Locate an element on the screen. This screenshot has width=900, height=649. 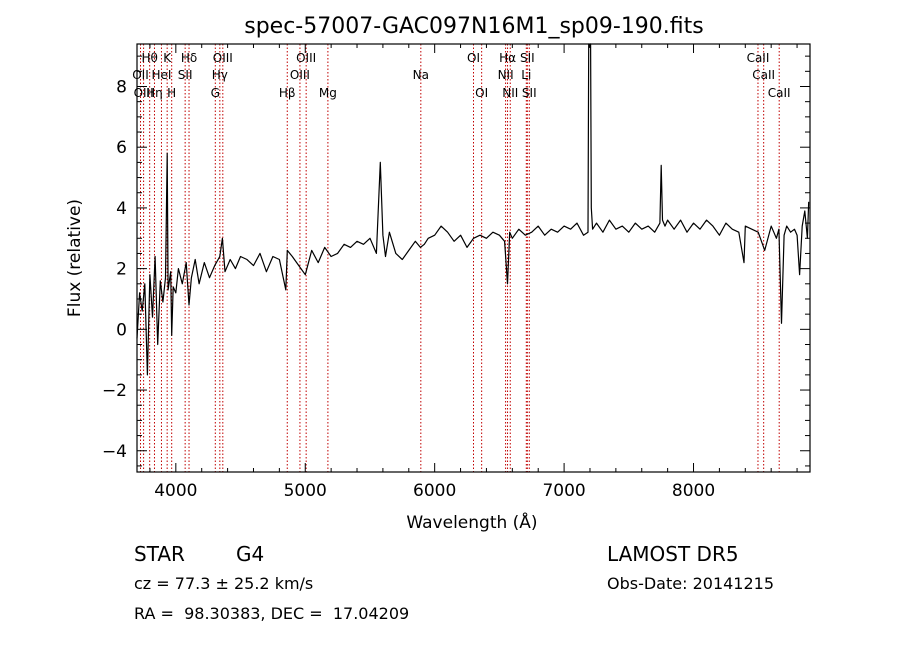
x-tick-label: 8000 is located at coordinates (693, 491).